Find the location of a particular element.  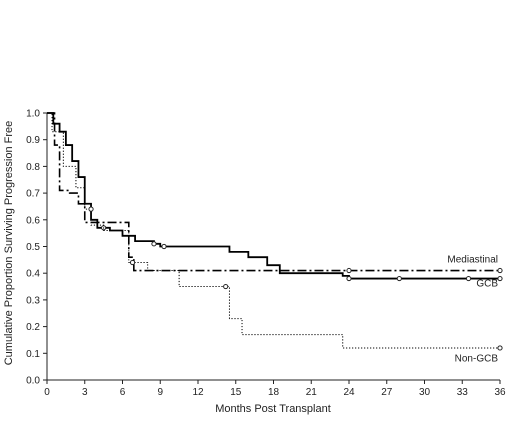

x-tick-label: 21 is located at coordinates (312, 392).